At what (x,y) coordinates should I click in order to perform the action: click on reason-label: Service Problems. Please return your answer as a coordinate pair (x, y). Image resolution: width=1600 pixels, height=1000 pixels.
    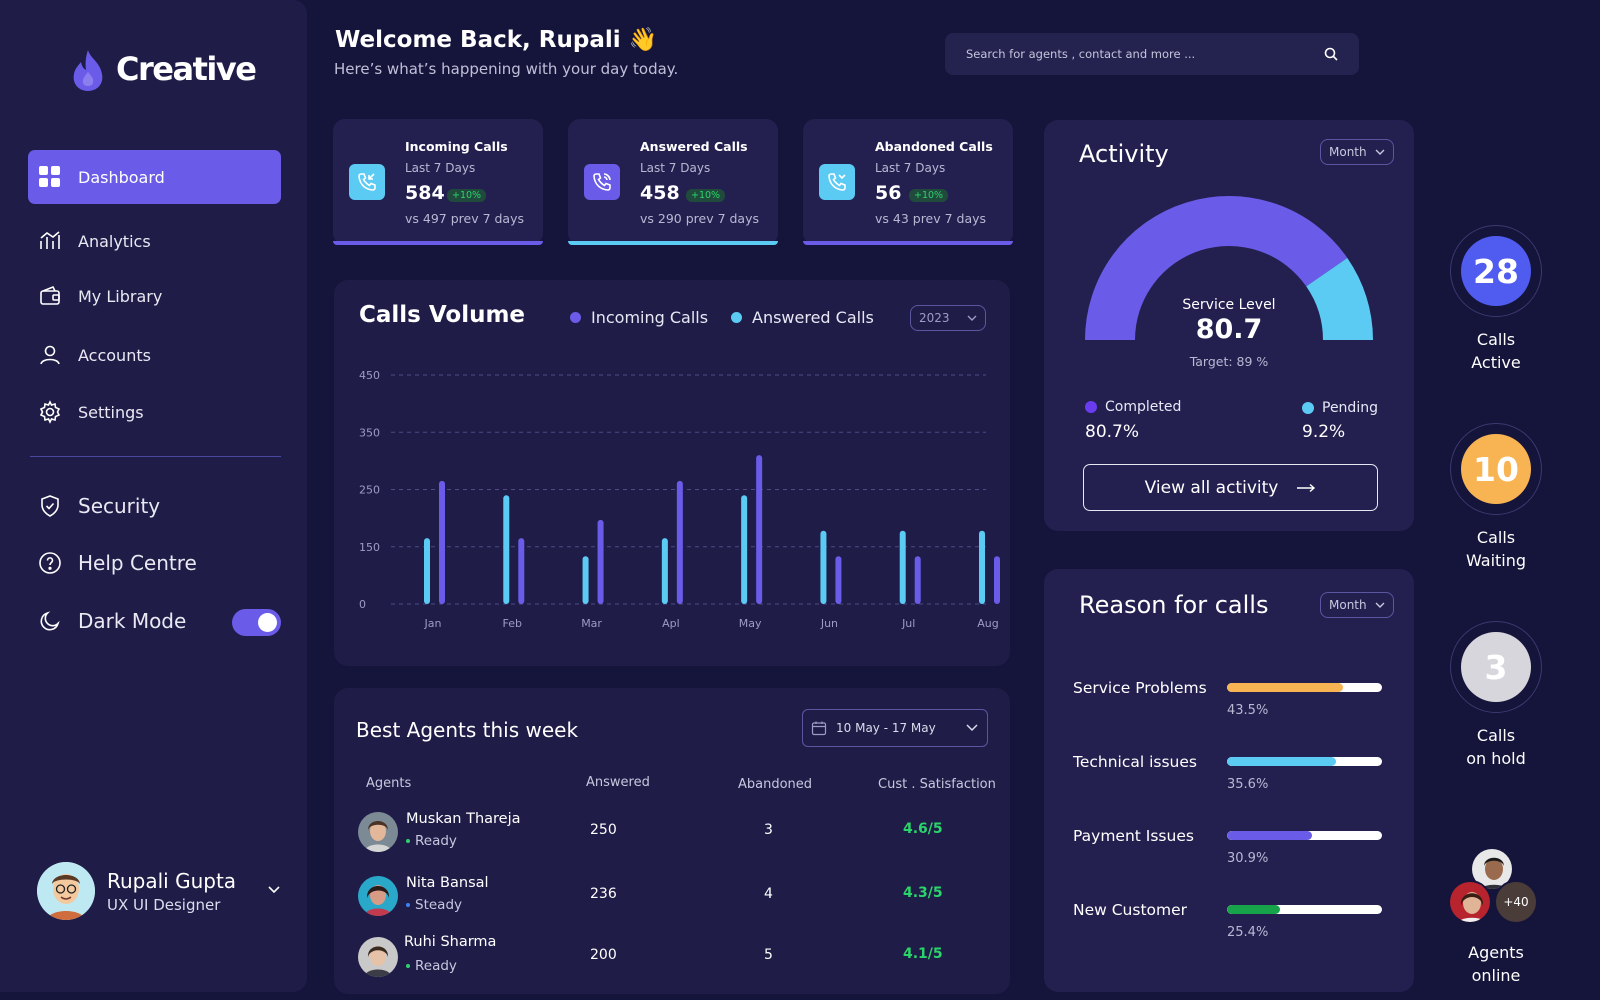
    Looking at the image, I should click on (1140, 688).